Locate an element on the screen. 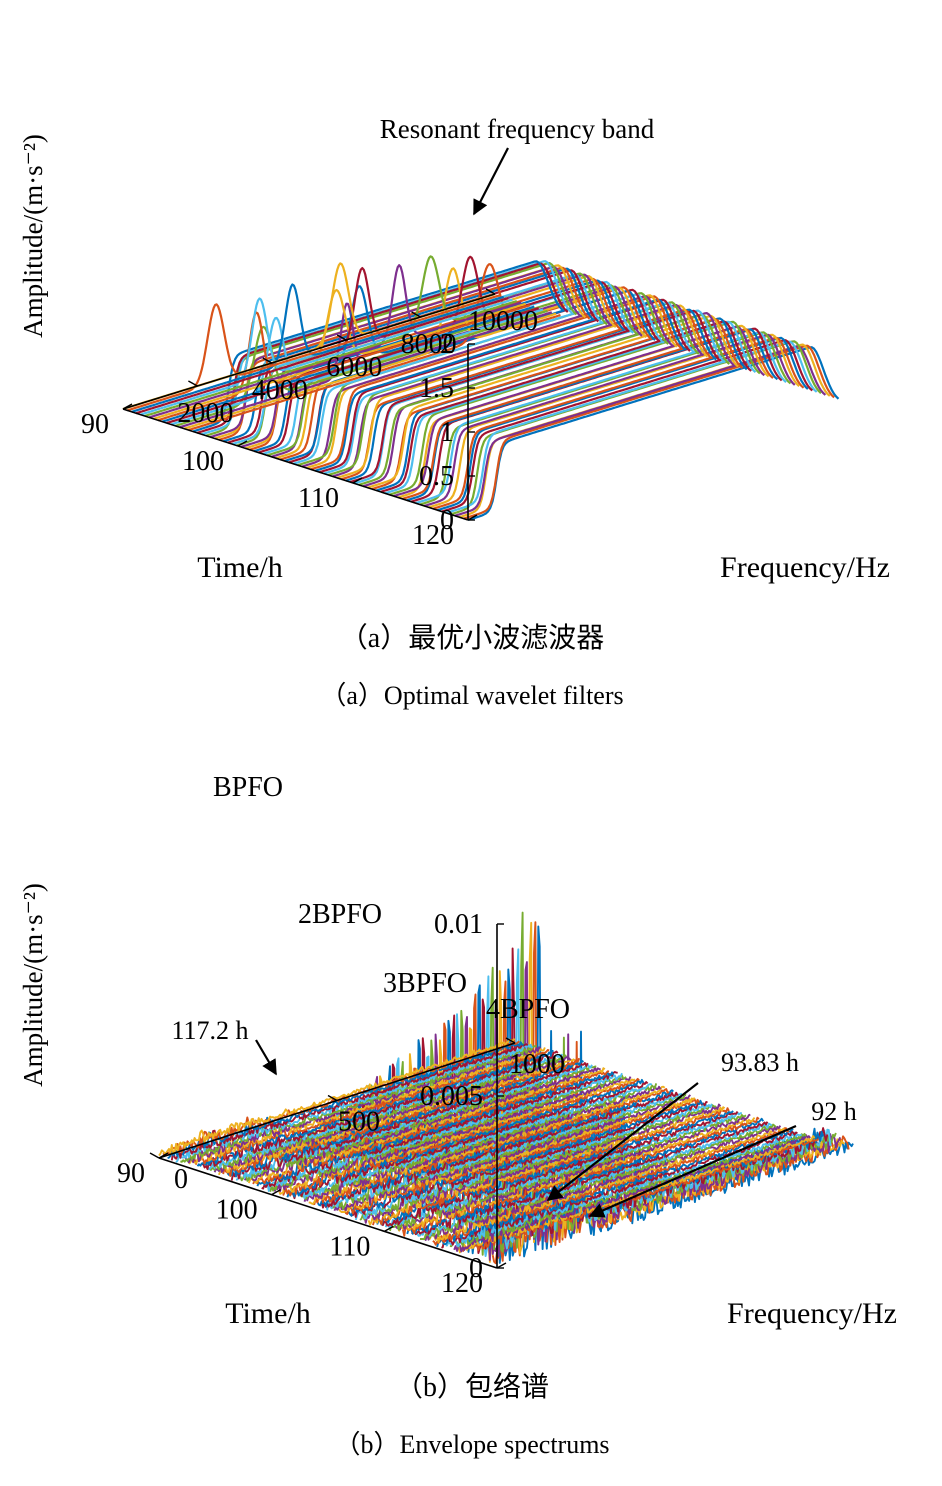 The width and height of the screenshot is (942, 1486). panel-b-xlabel: Frequency/Hz is located at coordinates (812, 1313).